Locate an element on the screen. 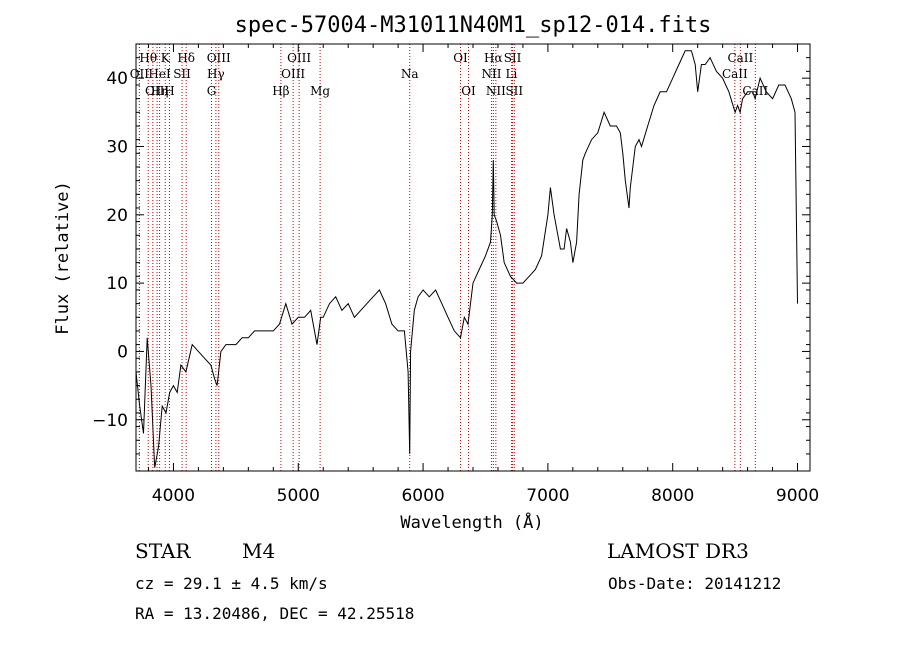 The image size is (900, 649). marker-label-5: HeI is located at coordinates (159, 74).